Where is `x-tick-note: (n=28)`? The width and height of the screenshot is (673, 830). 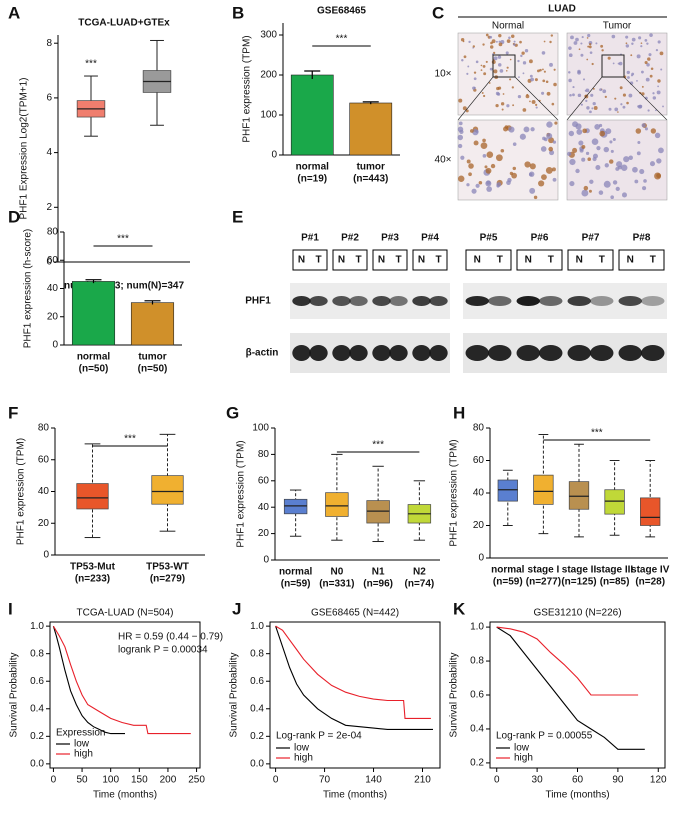 x-tick-note: (n=28) is located at coordinates (650, 582).